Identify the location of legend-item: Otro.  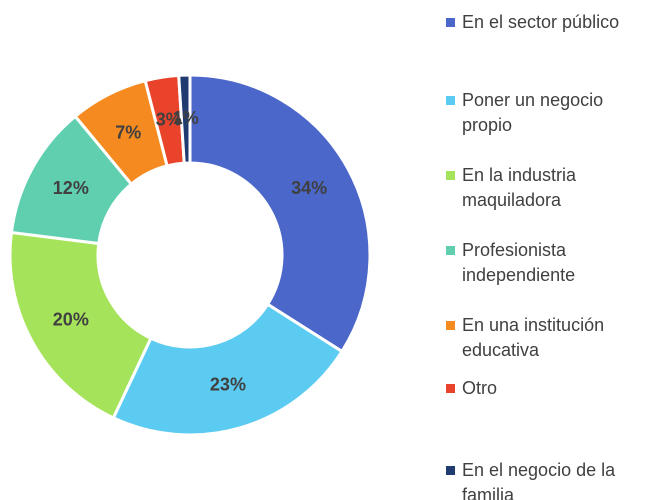
(551, 388).